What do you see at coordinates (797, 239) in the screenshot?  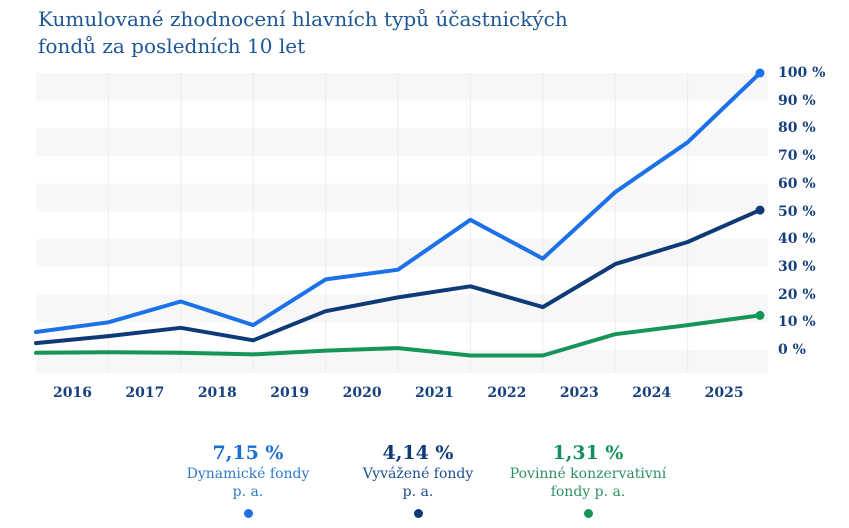 I see `y-tick-label: 40 %` at bounding box center [797, 239].